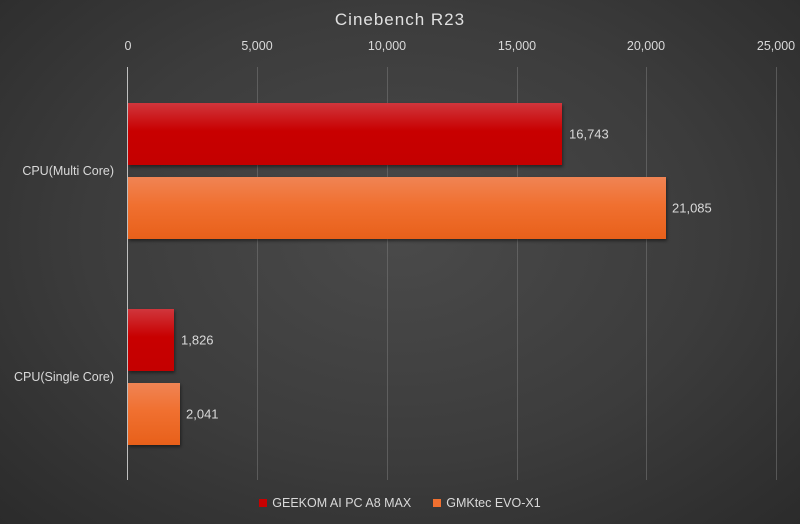 The height and width of the screenshot is (524, 800). I want to click on value-label: 21,085, so click(692, 208).